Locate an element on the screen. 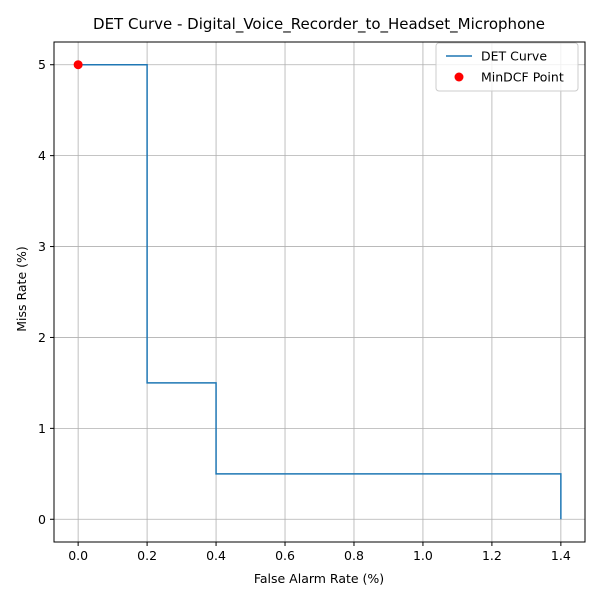 This screenshot has width=600, height=600. y-axis-label: Miss Rate (%) is located at coordinates (21, 289).